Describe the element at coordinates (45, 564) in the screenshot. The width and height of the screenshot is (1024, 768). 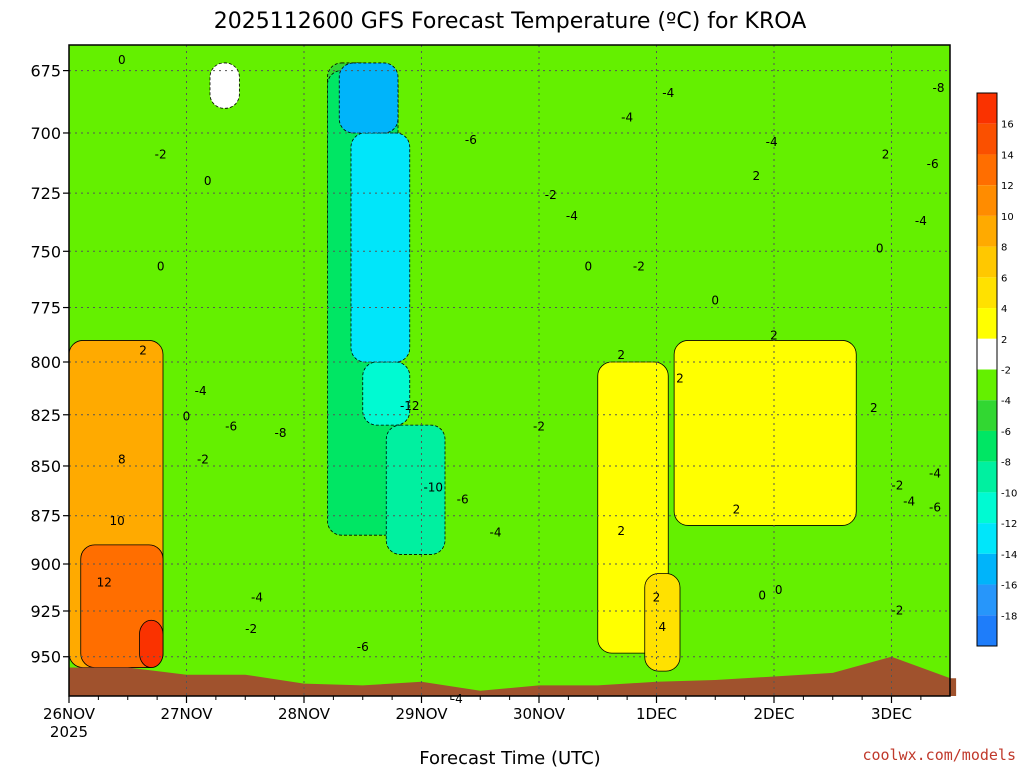
I see `y-tick-label: 900` at that location.